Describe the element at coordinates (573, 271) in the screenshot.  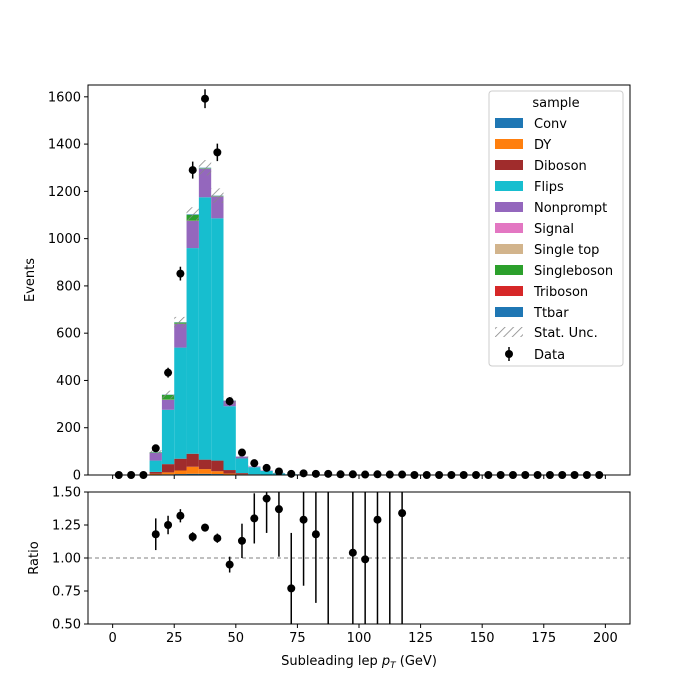
I see `legend-label: Singleboson` at that location.